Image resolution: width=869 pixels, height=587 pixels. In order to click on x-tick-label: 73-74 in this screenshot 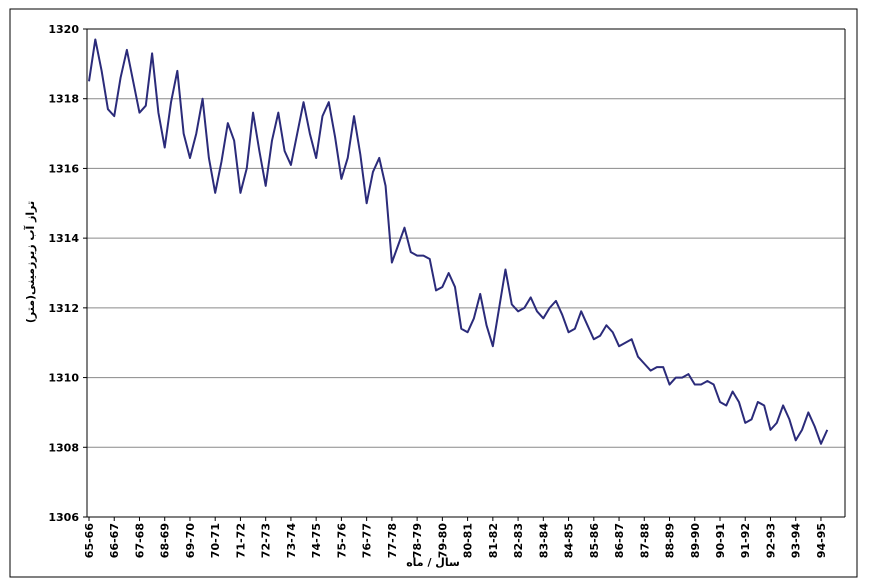, I will do `click(291, 541)`.